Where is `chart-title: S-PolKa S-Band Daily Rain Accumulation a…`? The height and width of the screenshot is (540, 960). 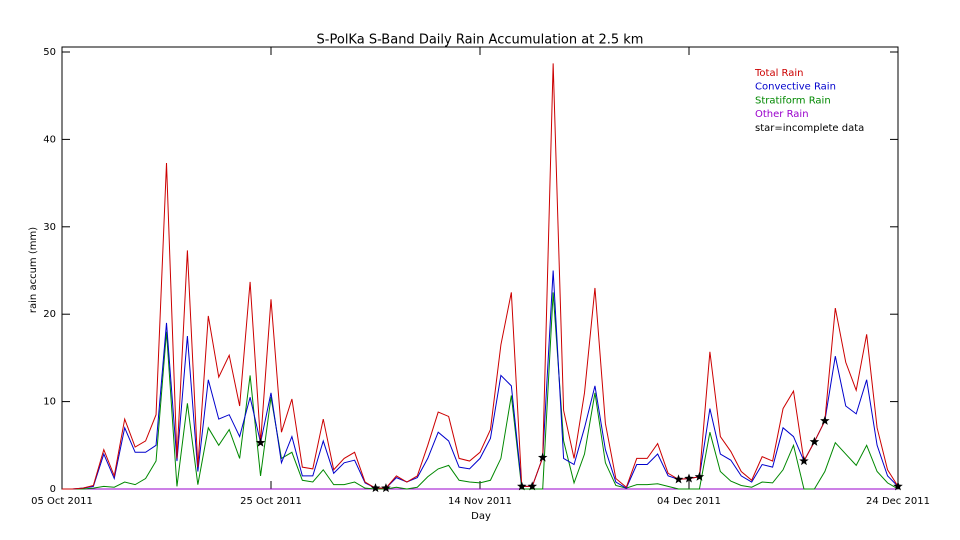
chart-title: S-PolKa S-Band Daily Rain Accumulation a… is located at coordinates (480, 40).